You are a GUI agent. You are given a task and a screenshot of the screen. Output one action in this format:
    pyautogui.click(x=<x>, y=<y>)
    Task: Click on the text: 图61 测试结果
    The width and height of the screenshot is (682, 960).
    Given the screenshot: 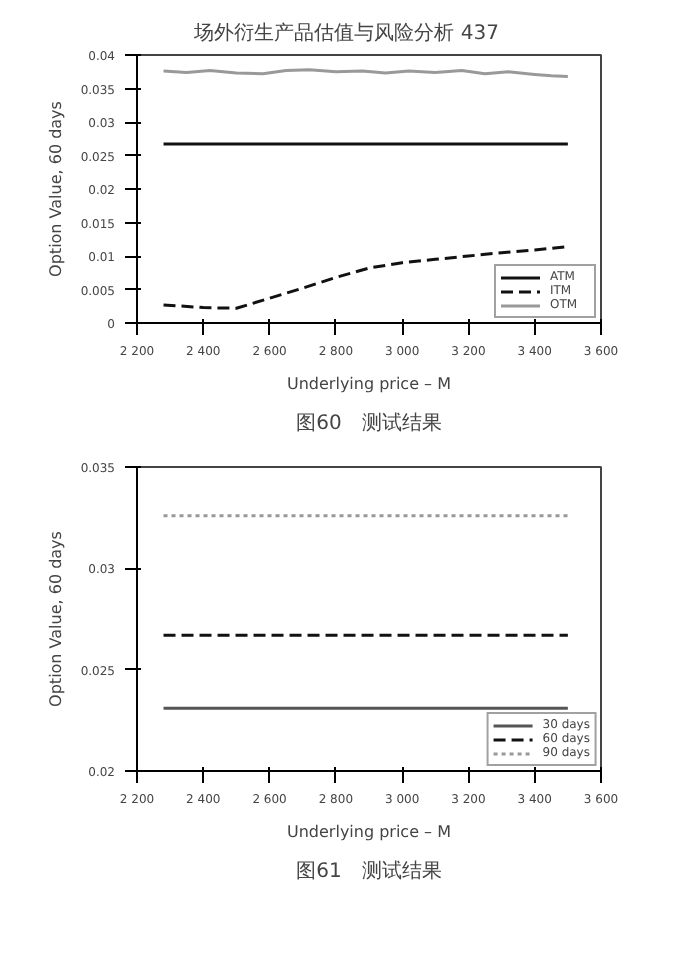 What is the action you would take?
    pyautogui.click(x=369, y=871)
    